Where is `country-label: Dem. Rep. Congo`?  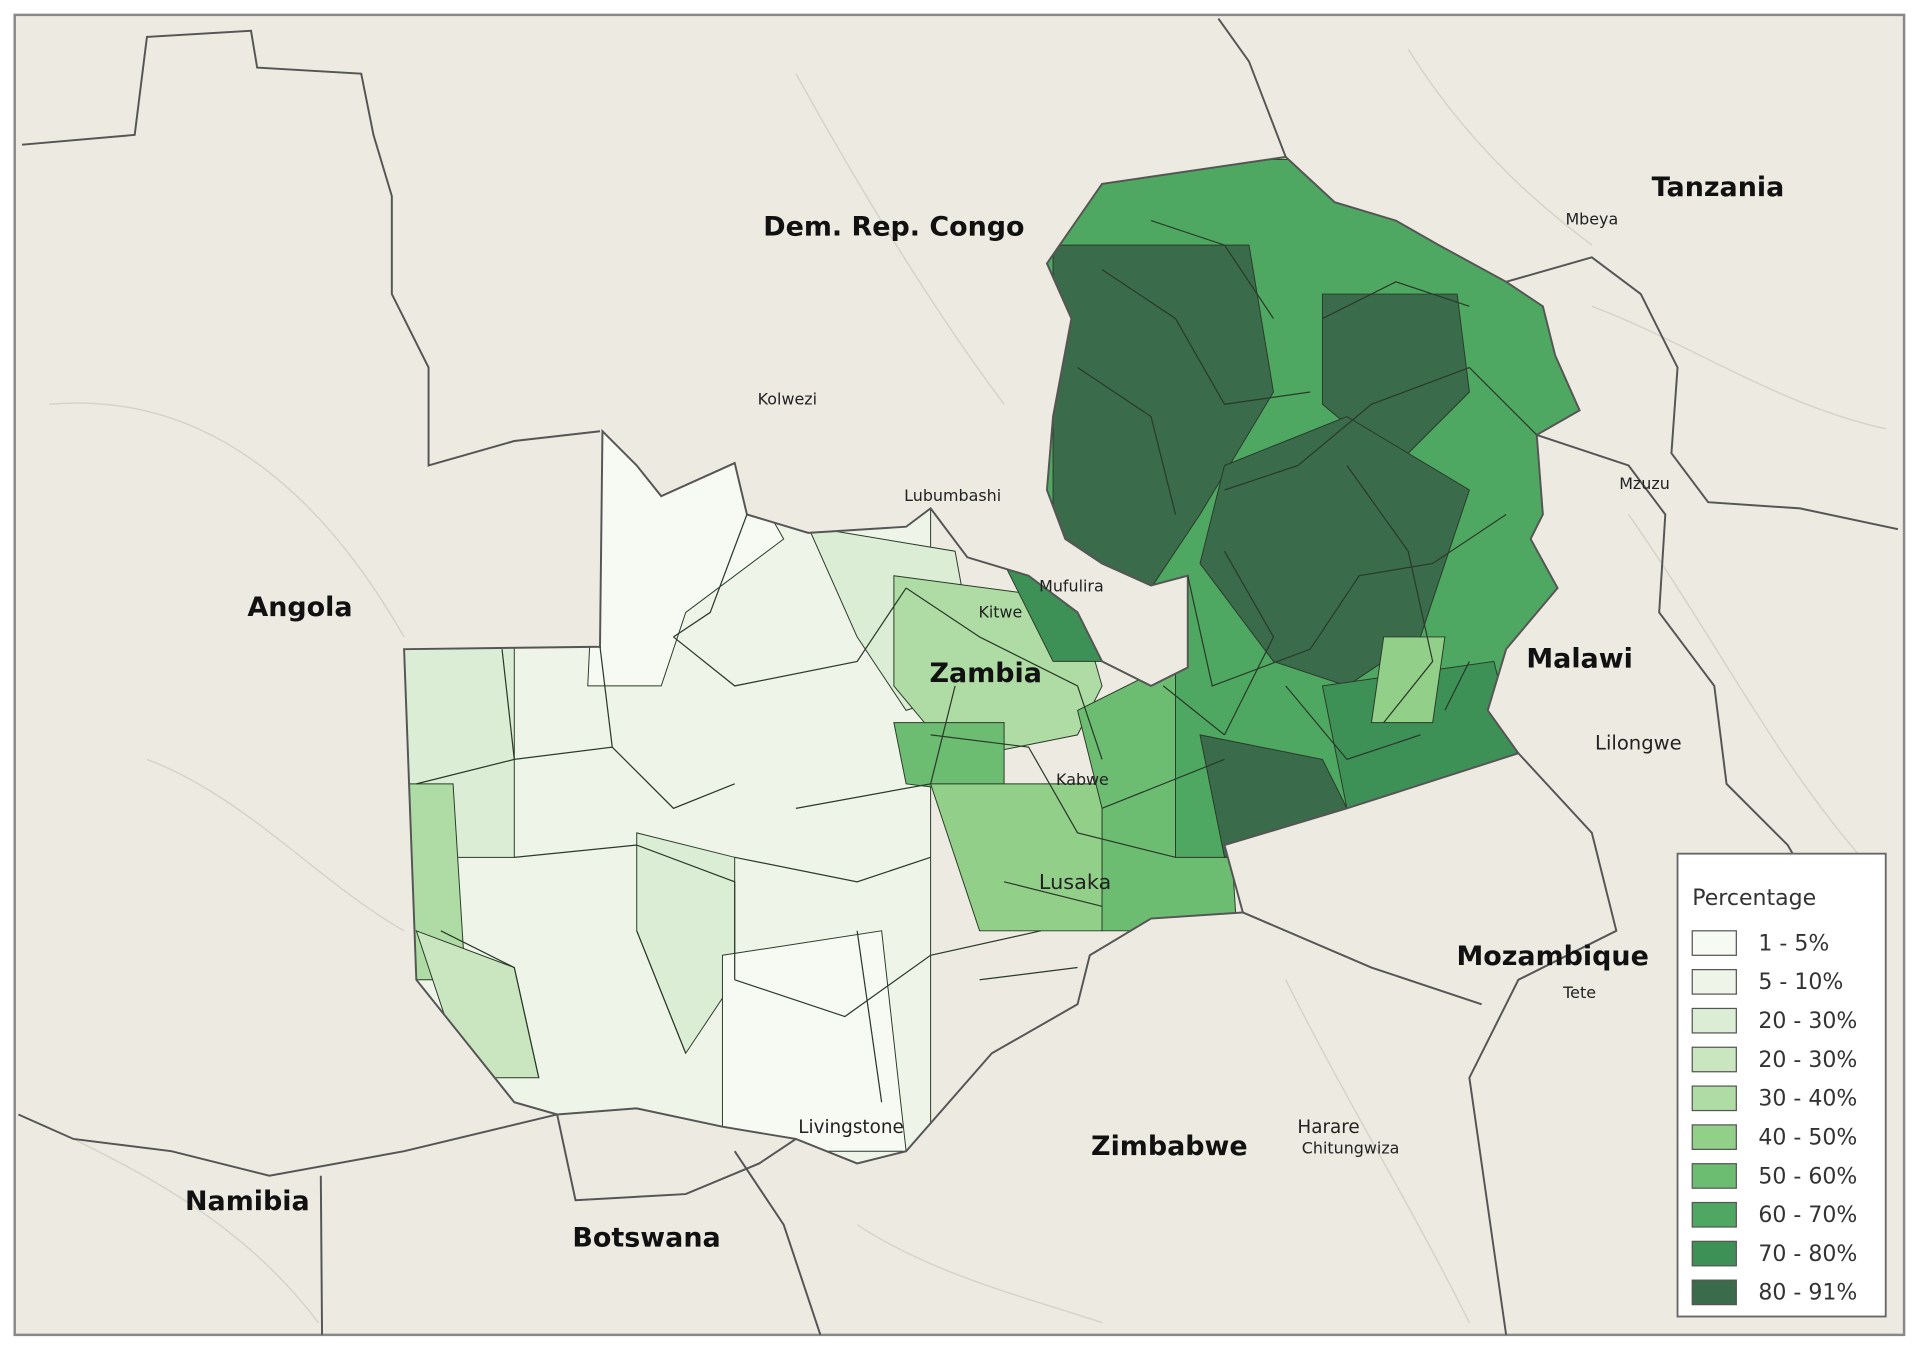 country-label: Dem. Rep. Congo is located at coordinates (893, 226).